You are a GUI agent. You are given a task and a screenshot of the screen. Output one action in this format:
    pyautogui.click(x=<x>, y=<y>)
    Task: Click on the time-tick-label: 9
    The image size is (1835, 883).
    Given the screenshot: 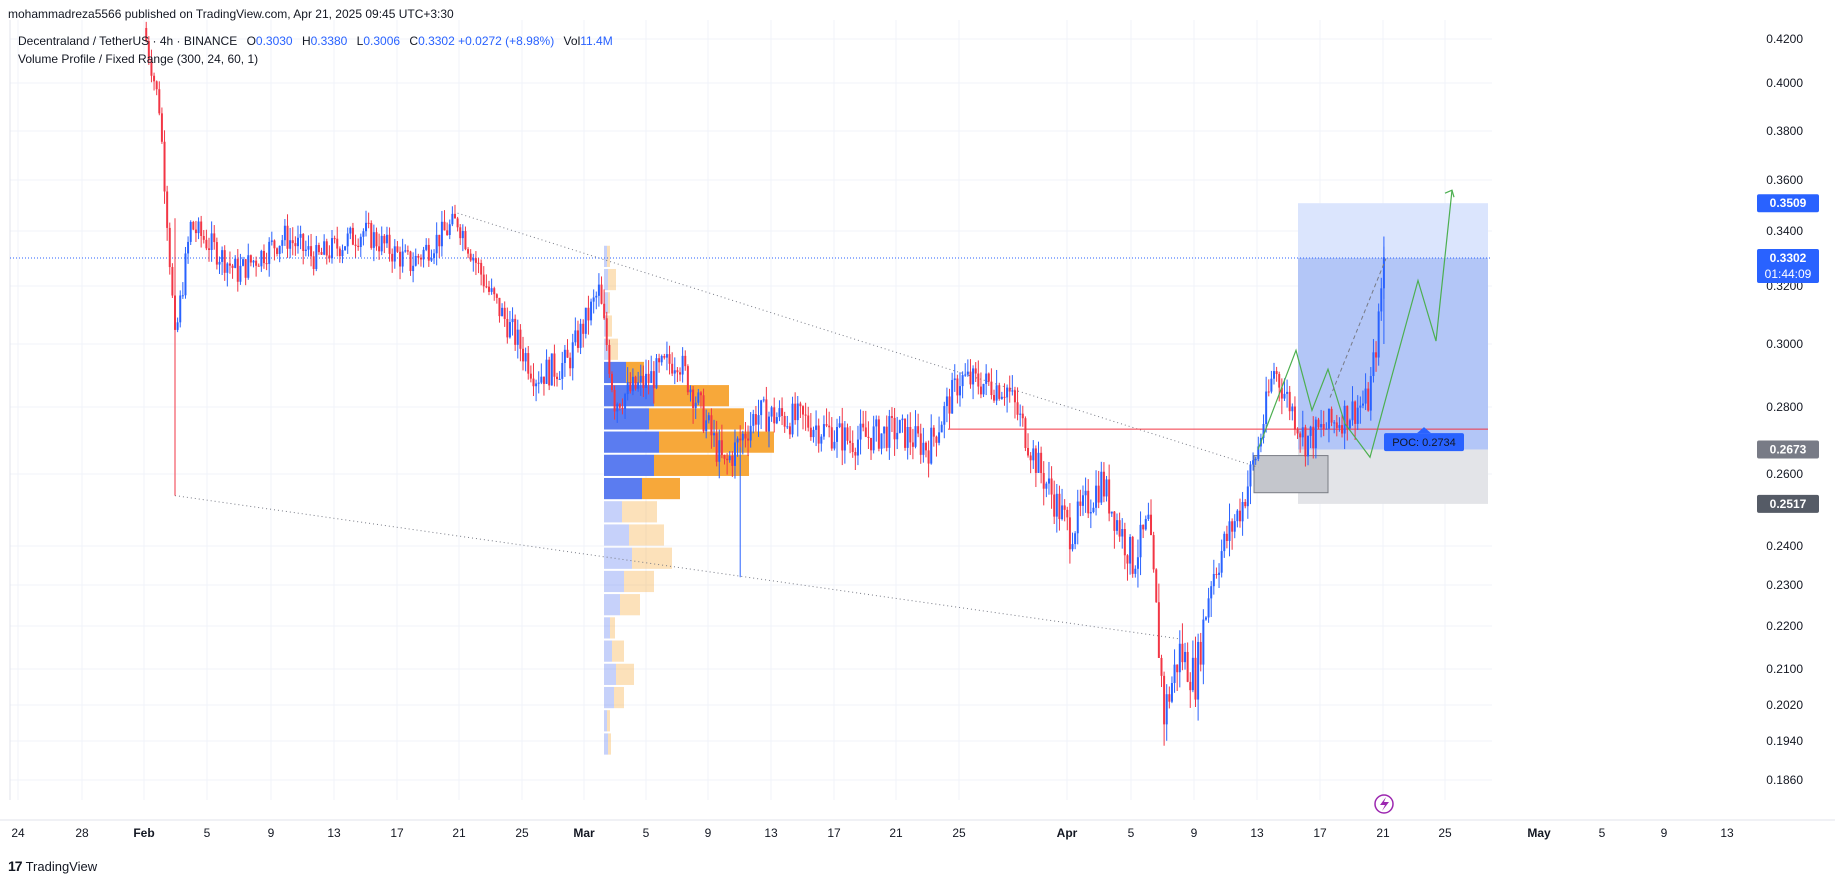 What is the action you would take?
    pyautogui.click(x=1194, y=833)
    